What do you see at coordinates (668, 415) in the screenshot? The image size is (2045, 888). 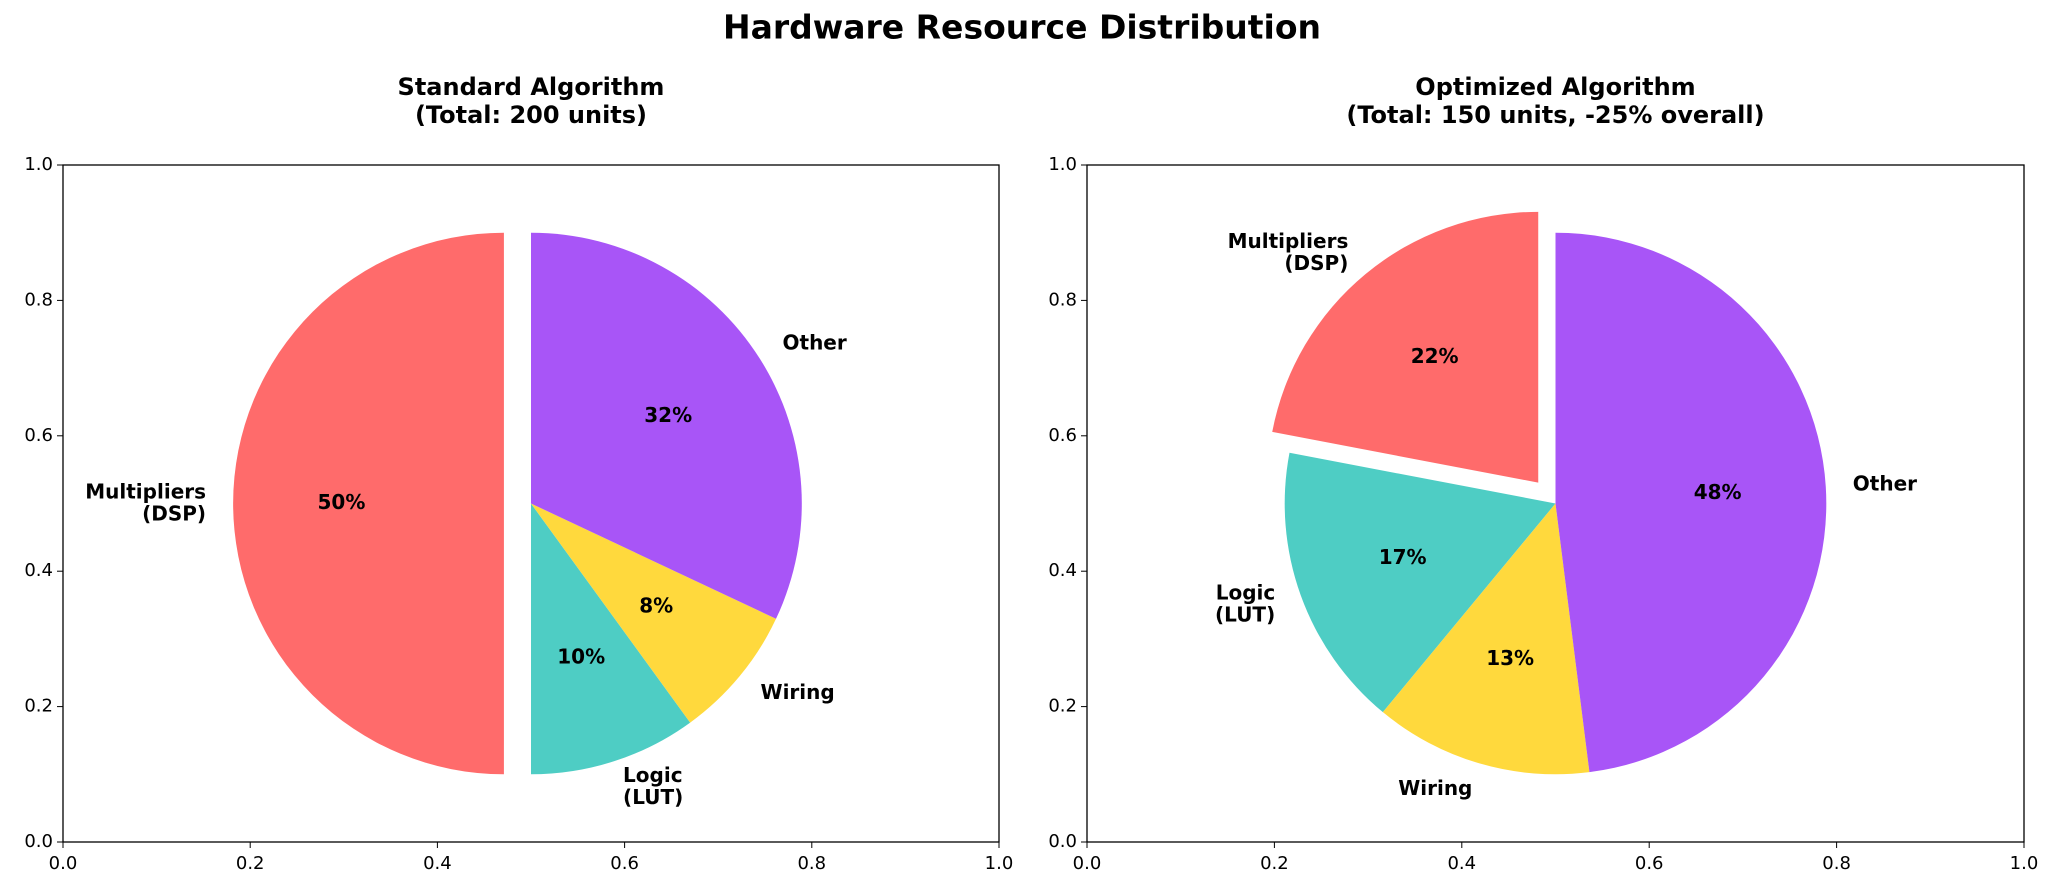 I see `percent-label: 32%` at bounding box center [668, 415].